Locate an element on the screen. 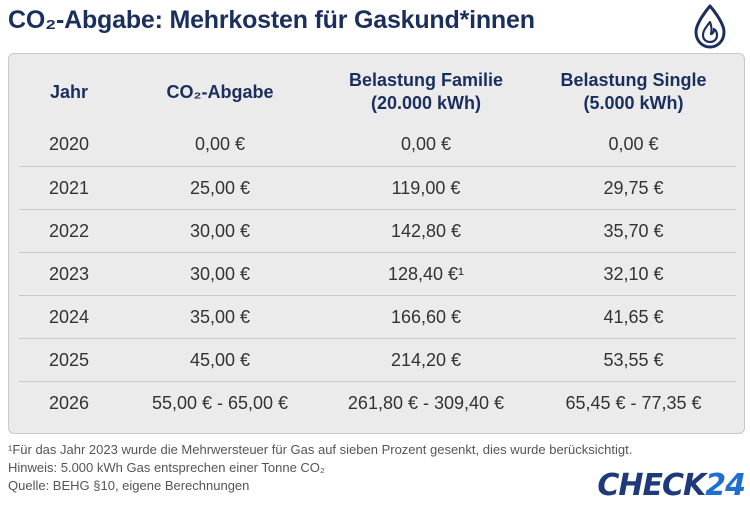 The height and width of the screenshot is (513, 750). cell-levy: 45,00 € is located at coordinates (220, 359).